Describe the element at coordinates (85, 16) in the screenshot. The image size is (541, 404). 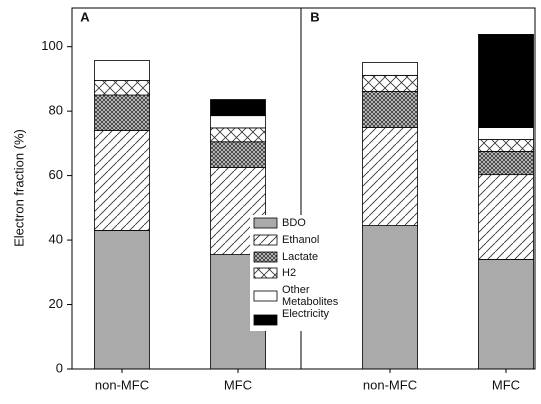
I see `panel-title: A` at that location.